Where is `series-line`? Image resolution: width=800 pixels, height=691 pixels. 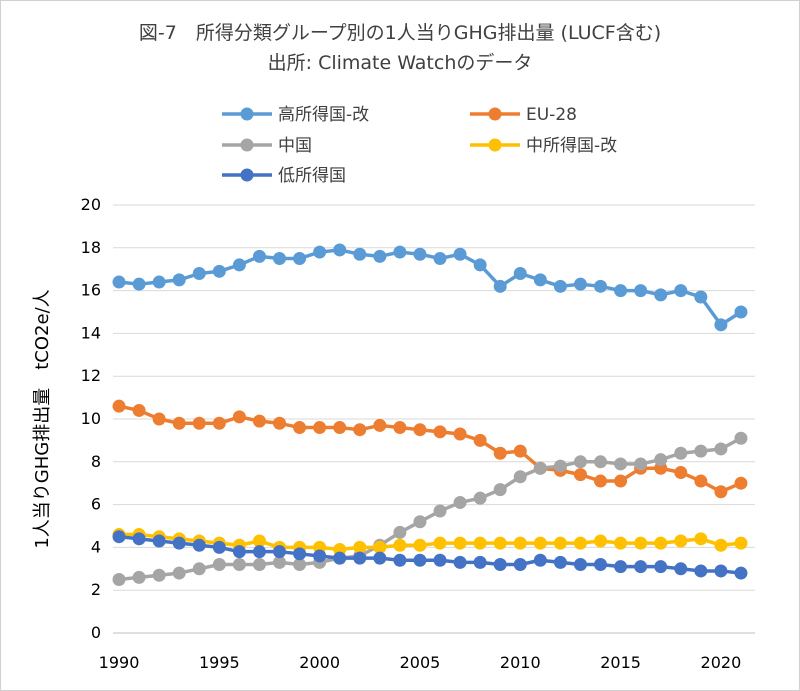 series-line is located at coordinates (430, 287).